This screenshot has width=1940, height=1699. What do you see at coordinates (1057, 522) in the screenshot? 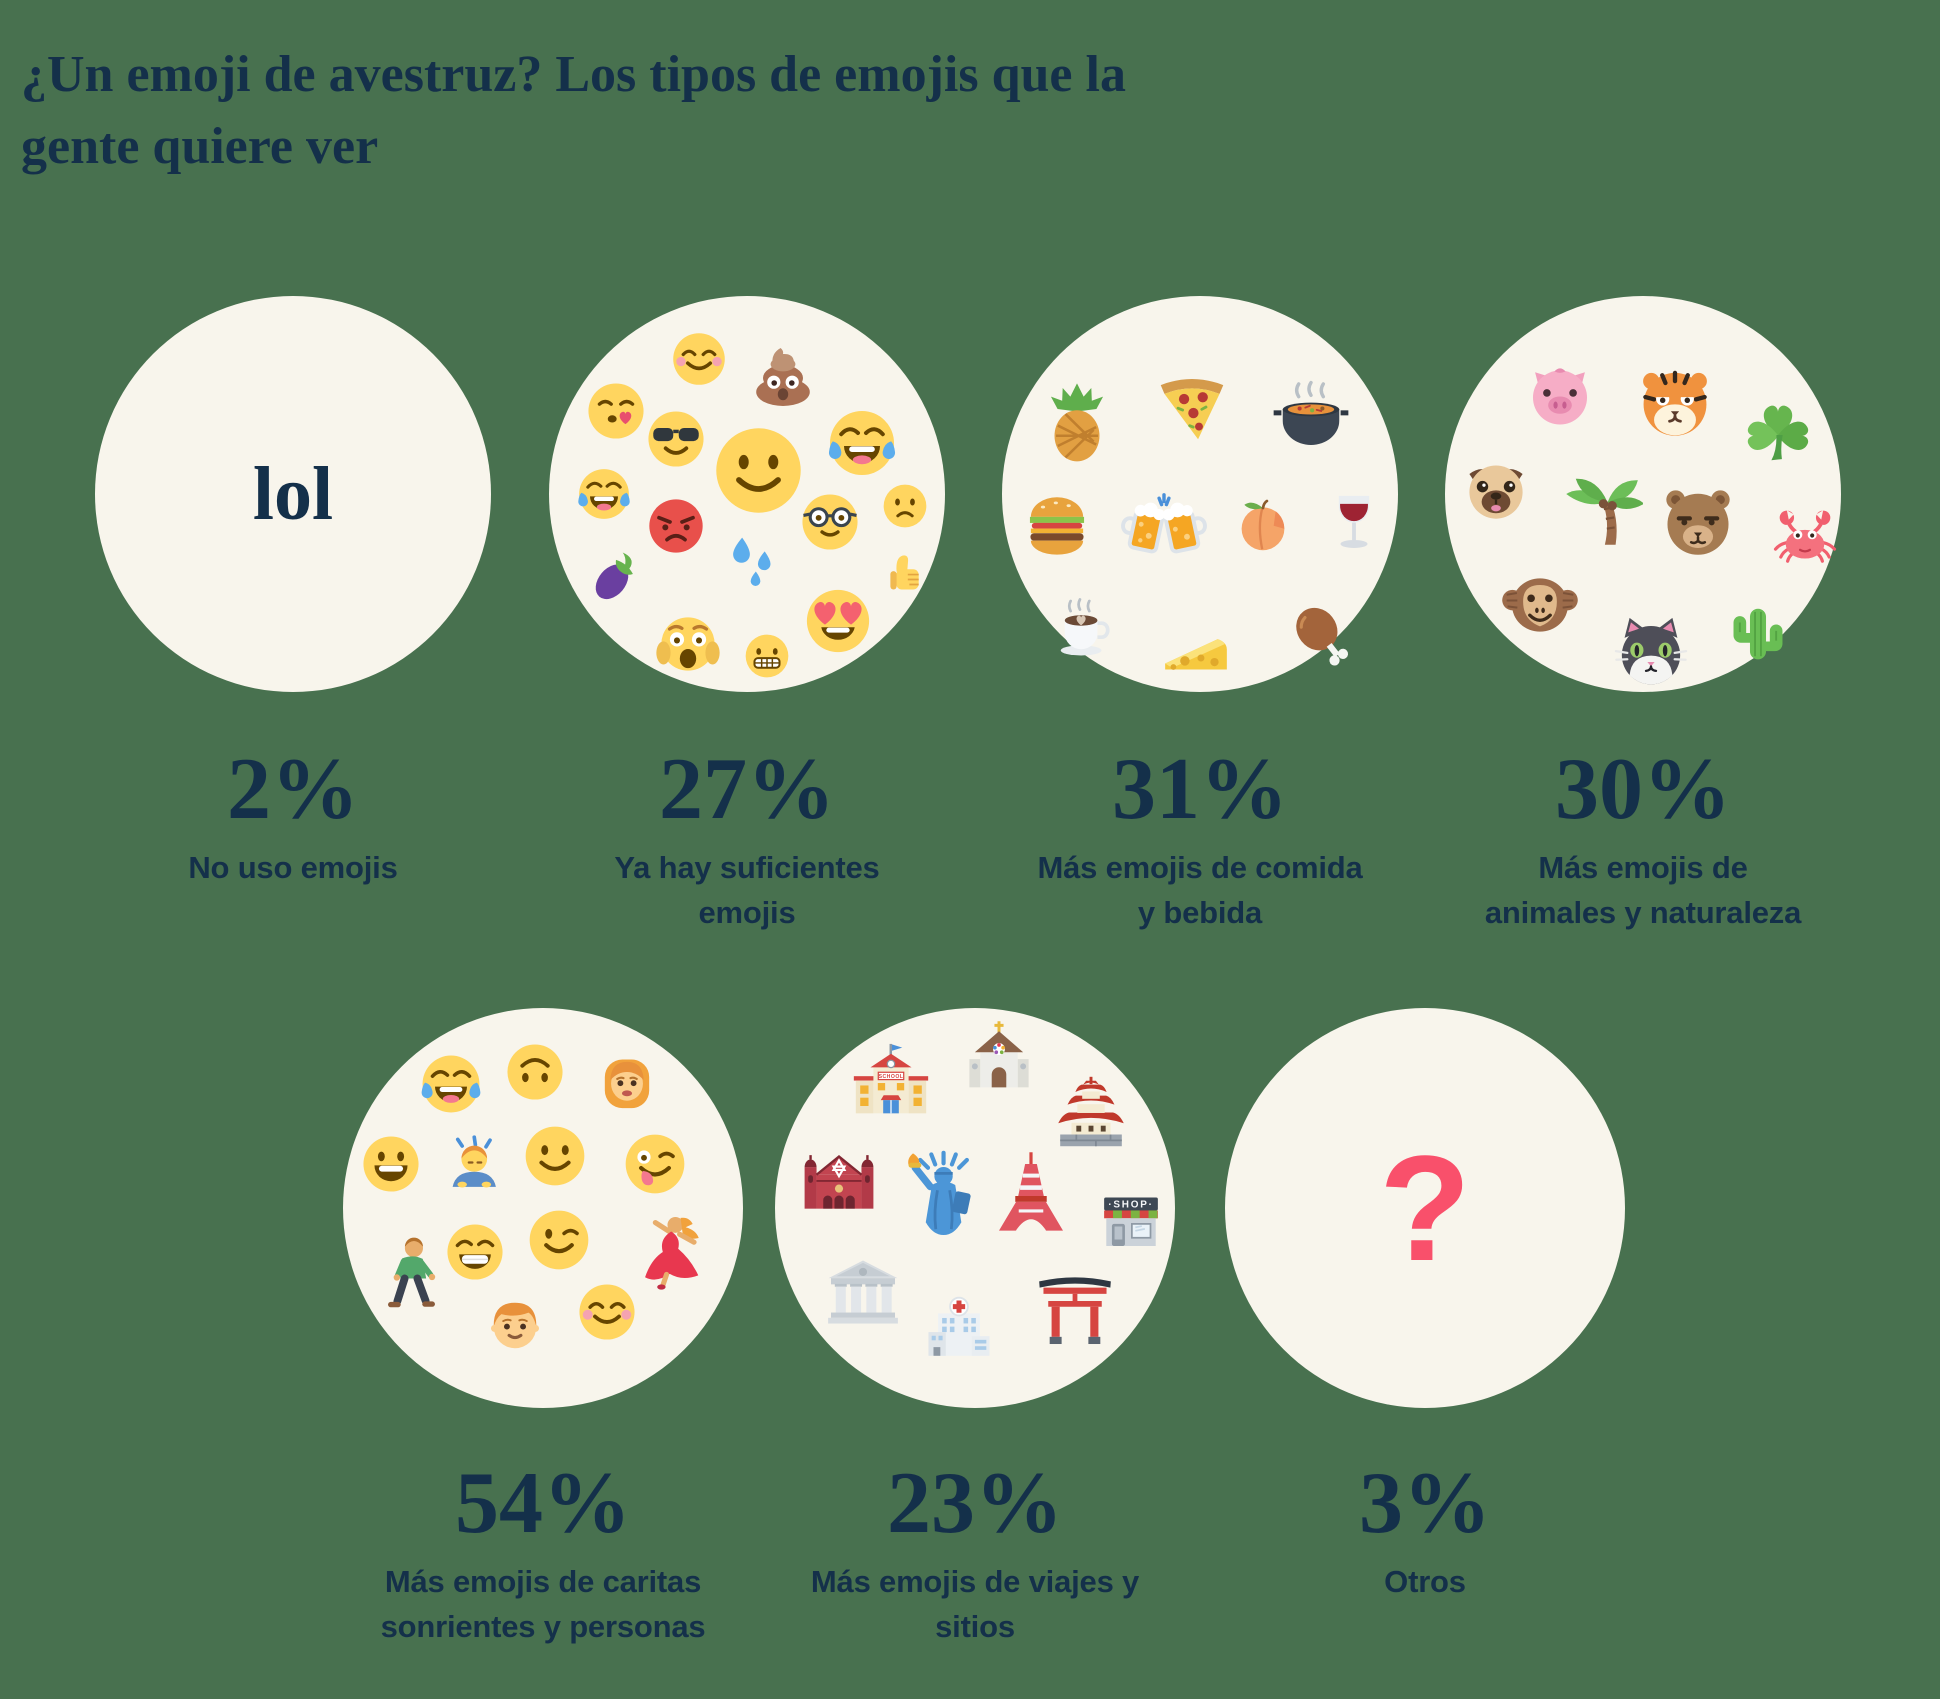
I see `hamburger-icon` at bounding box center [1057, 522].